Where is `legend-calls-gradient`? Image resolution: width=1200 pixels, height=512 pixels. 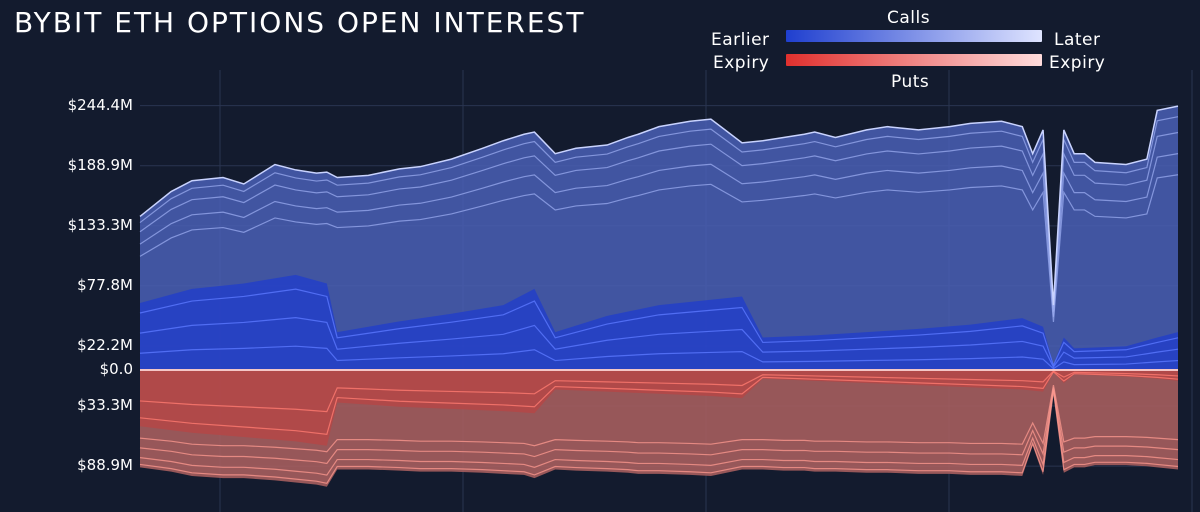 legend-calls-gradient is located at coordinates (914, 36).